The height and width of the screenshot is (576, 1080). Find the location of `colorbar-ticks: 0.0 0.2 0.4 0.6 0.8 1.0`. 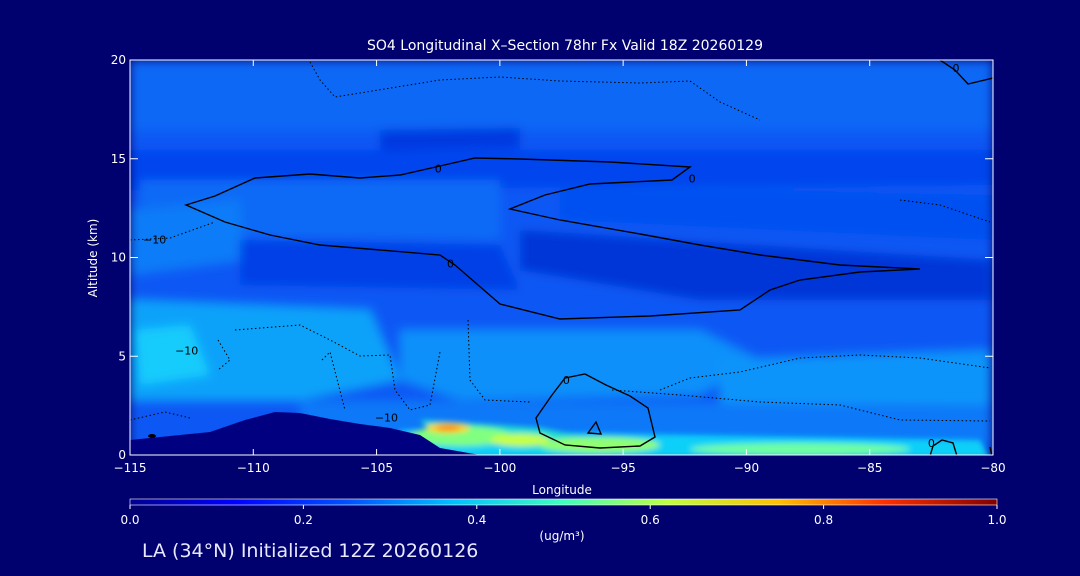

colorbar-ticks: 0.0 0.2 0.4 0.6 0.8 1.0 is located at coordinates (563, 516).